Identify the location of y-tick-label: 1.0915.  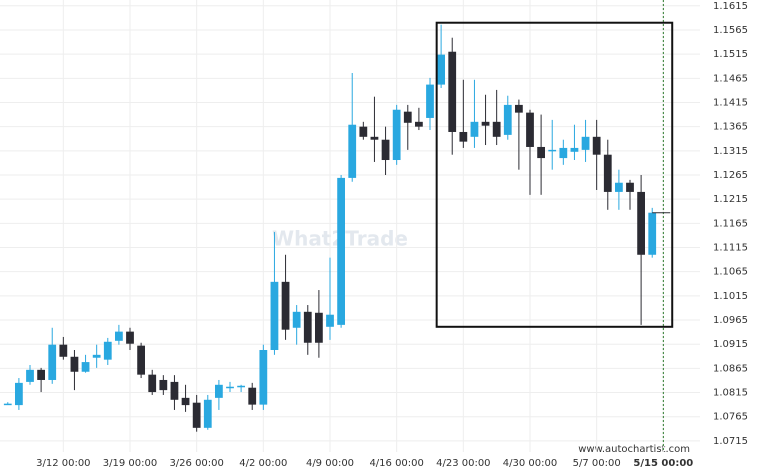
(730, 344).